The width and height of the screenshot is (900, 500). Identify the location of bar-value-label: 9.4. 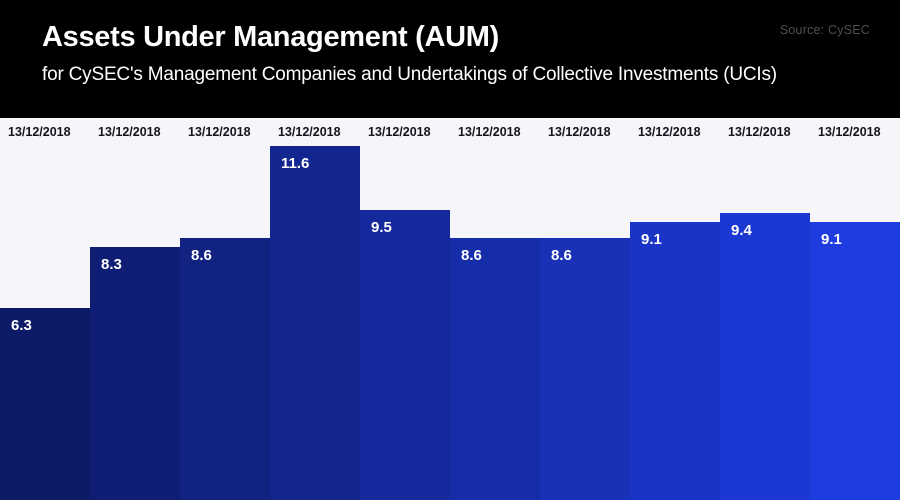
(741, 231).